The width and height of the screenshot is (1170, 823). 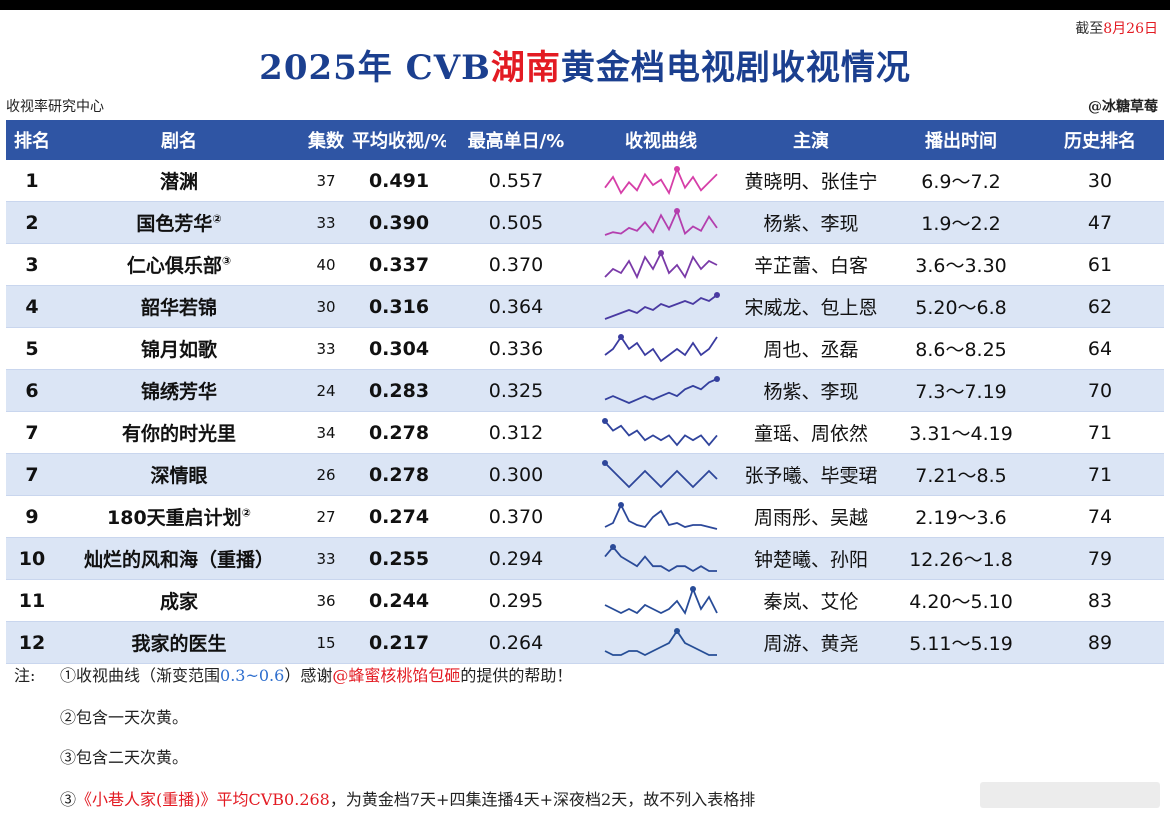 What do you see at coordinates (399, 558) in the screenshot?
I see `average-cell-text: 0.255` at bounding box center [399, 558].